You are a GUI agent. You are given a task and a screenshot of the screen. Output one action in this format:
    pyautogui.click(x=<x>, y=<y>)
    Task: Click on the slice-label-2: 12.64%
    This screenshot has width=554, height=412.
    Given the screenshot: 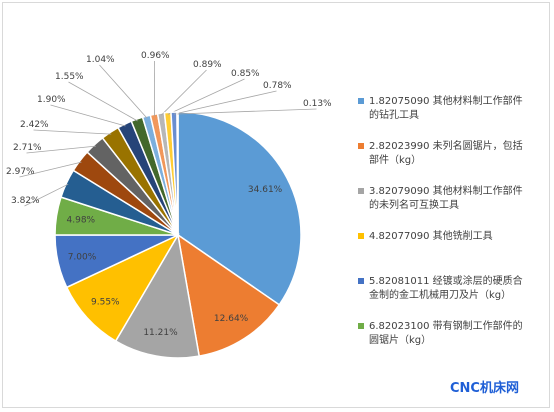 What is the action you would take?
    pyautogui.click(x=231, y=319)
    